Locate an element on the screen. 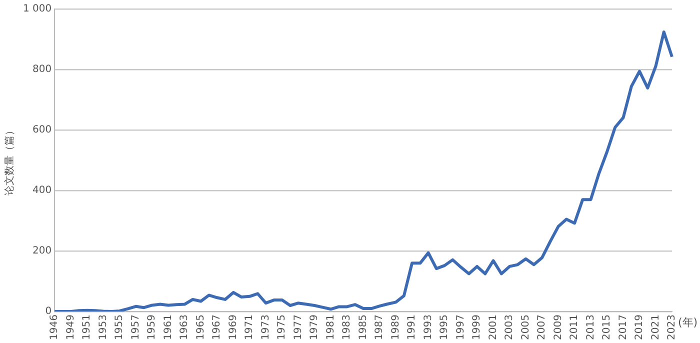 The width and height of the screenshot is (700, 343). y-tick-label: 200 is located at coordinates (42, 251).